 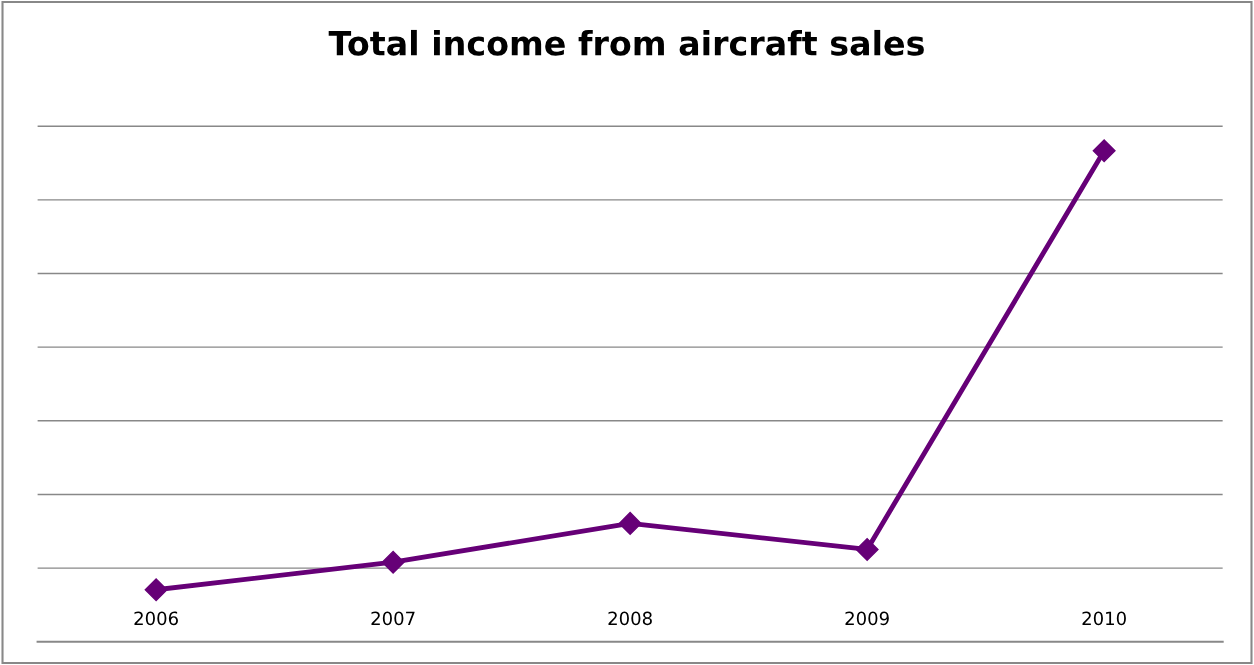 I want to click on x-tick-label: 2009, so click(x=867, y=618).